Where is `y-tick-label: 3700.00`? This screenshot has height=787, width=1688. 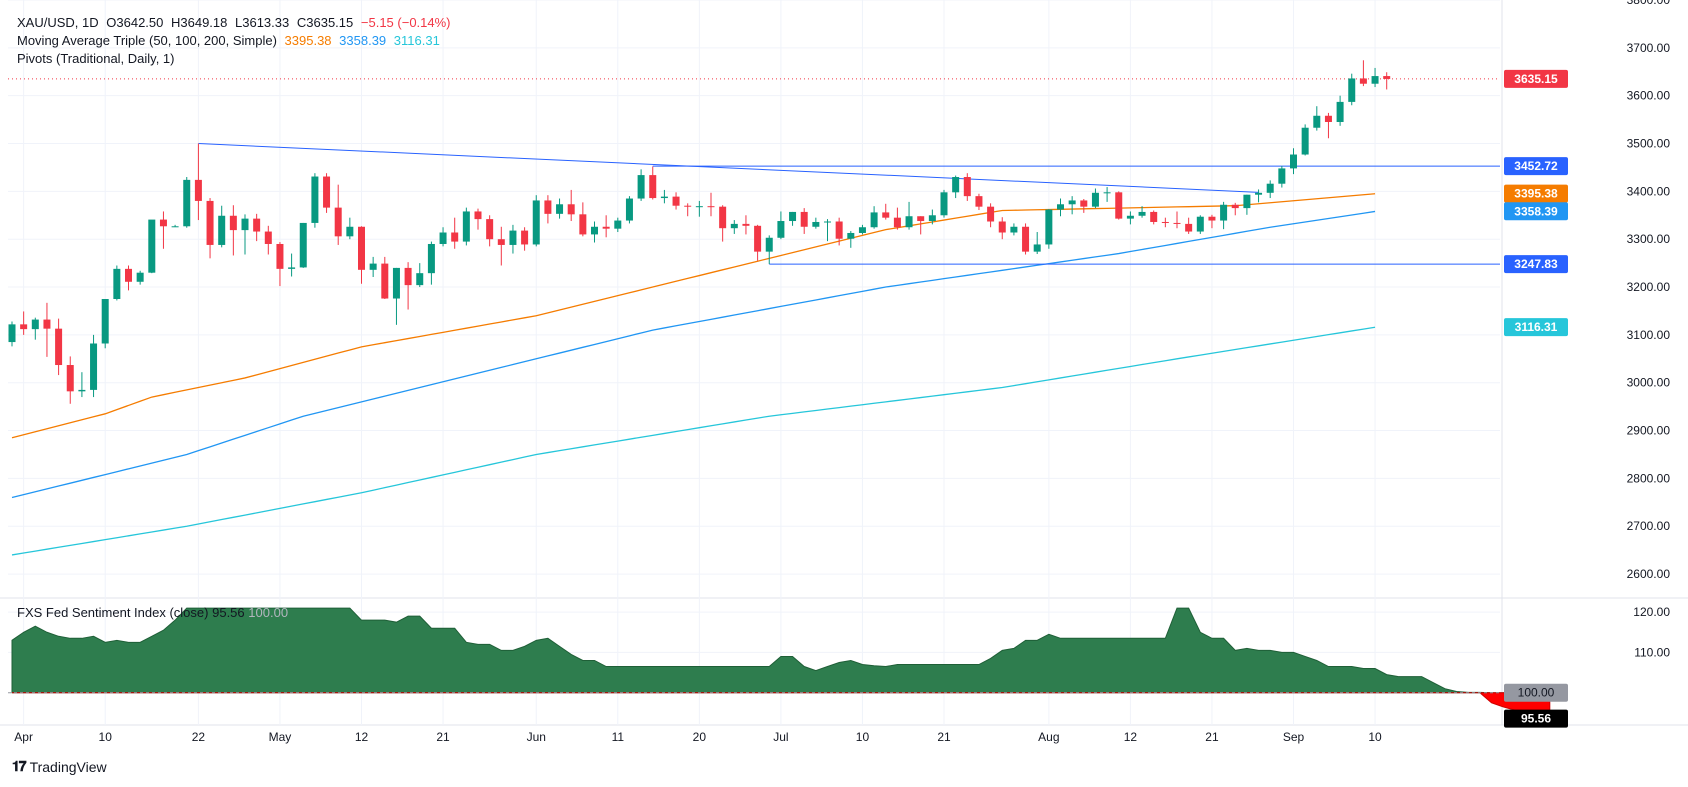 y-tick-label: 3700.00 is located at coordinates (1649, 48).